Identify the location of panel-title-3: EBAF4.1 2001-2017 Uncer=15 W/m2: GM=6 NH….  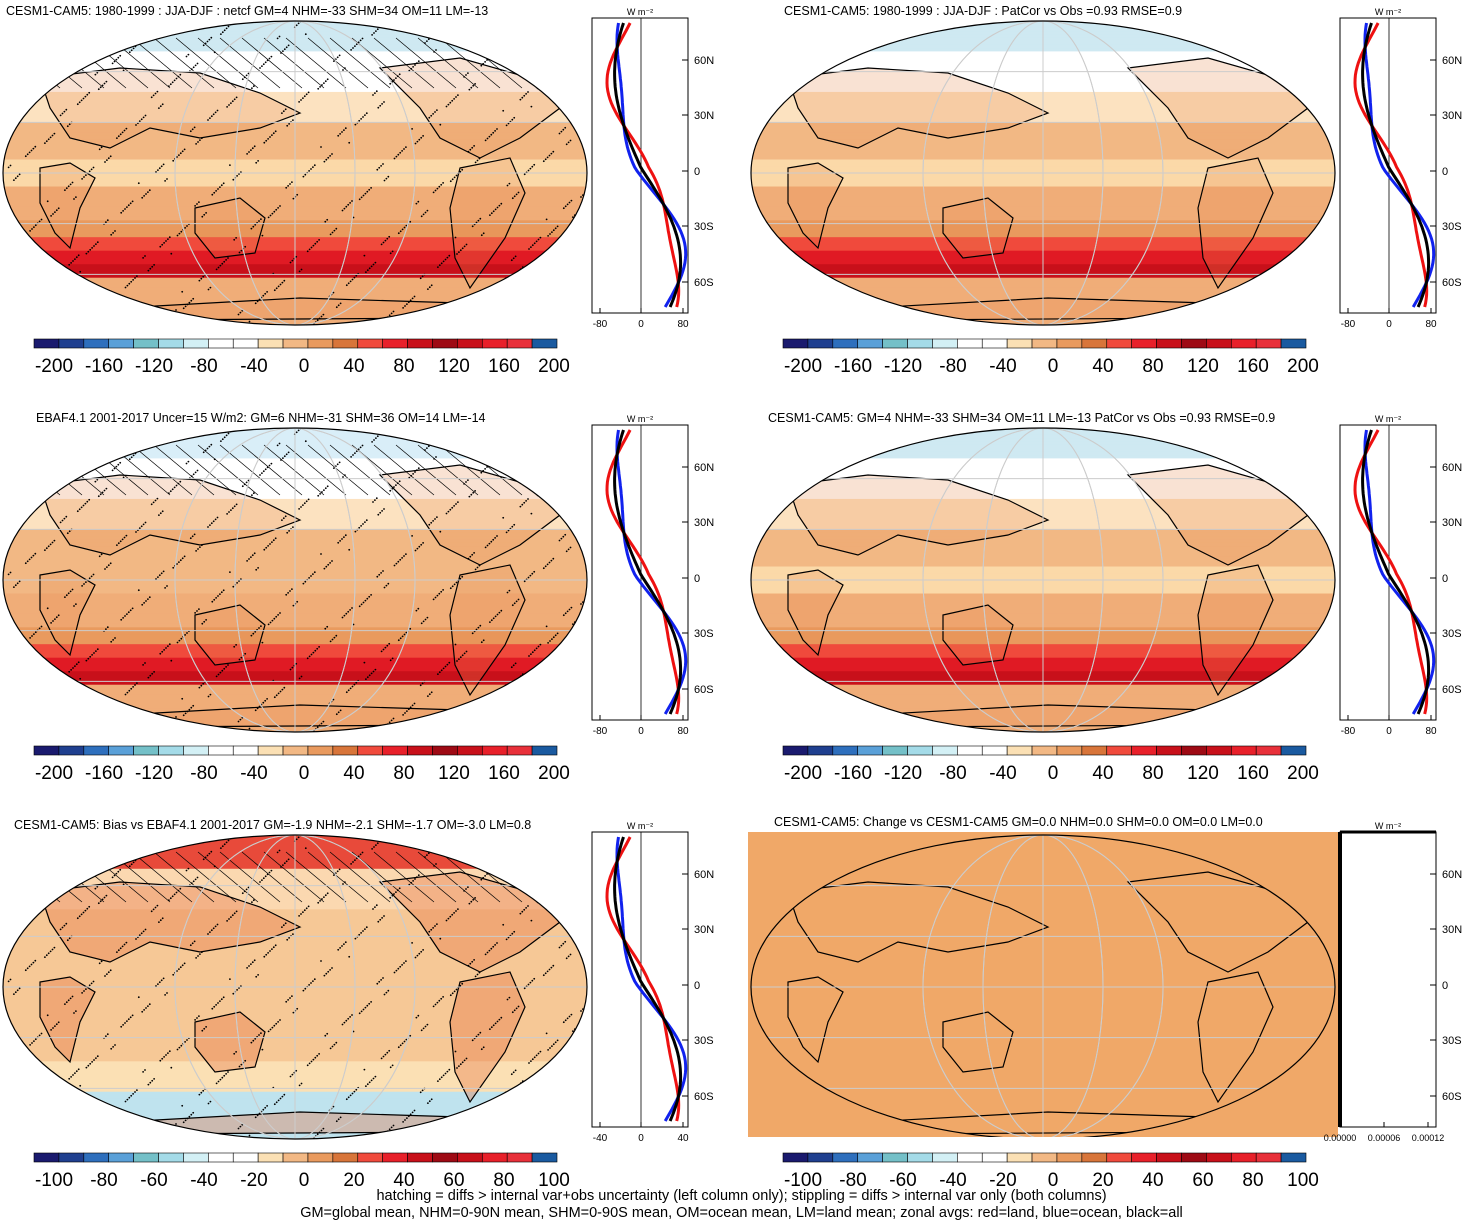
(261, 418).